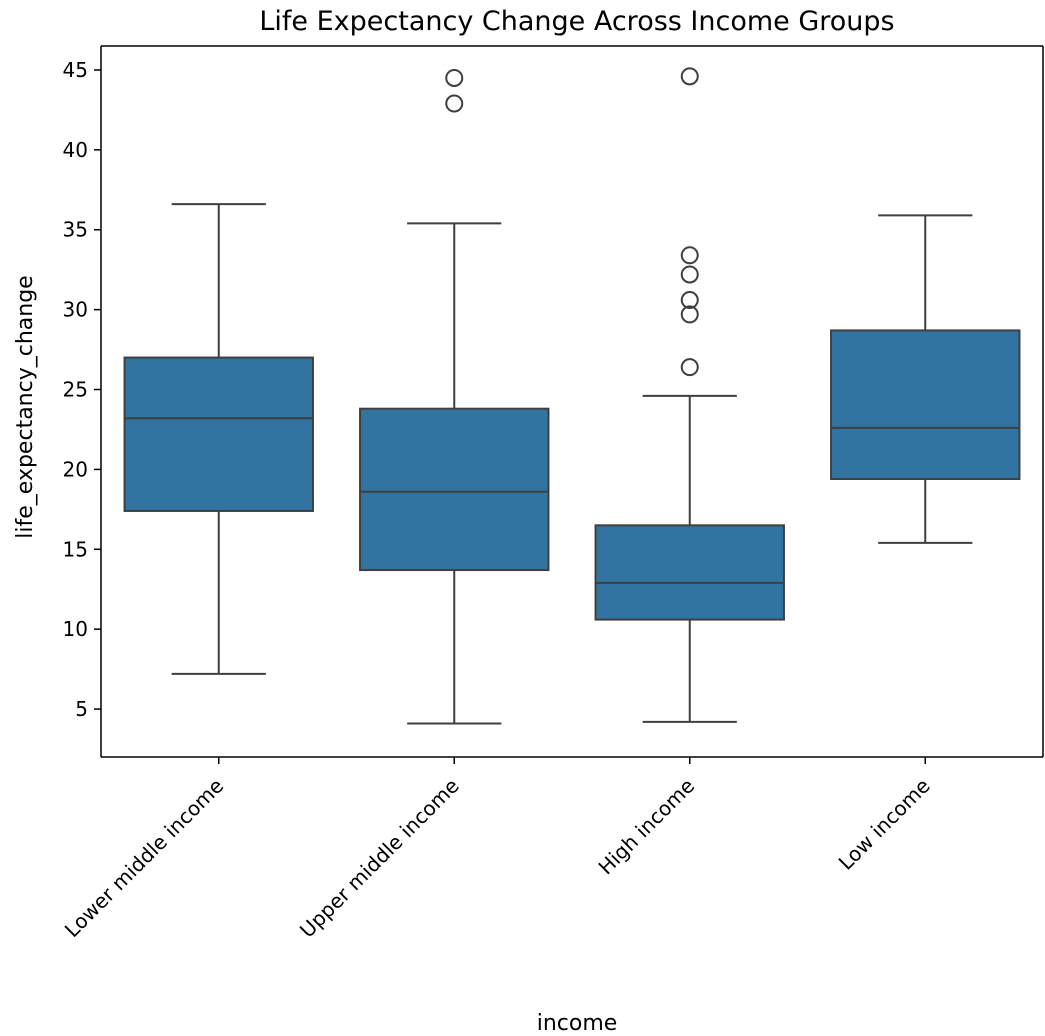  I want to click on y-tick-label: 35, so click(75, 230).